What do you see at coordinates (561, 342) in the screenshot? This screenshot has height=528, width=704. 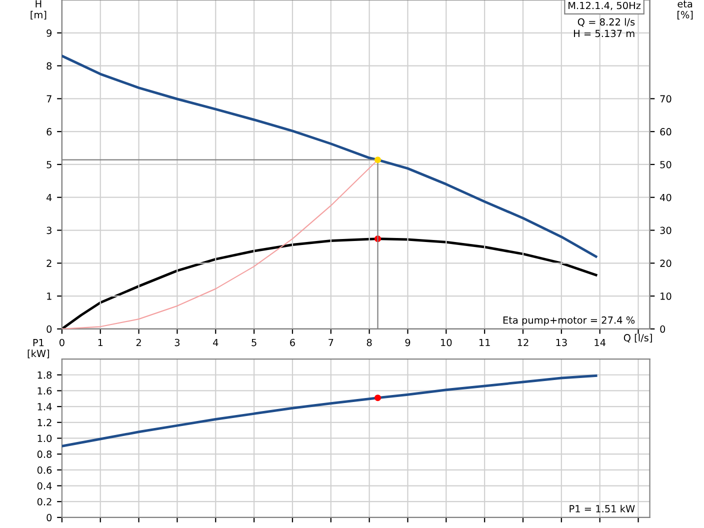 I see `x-tick-label: 13` at bounding box center [561, 342].